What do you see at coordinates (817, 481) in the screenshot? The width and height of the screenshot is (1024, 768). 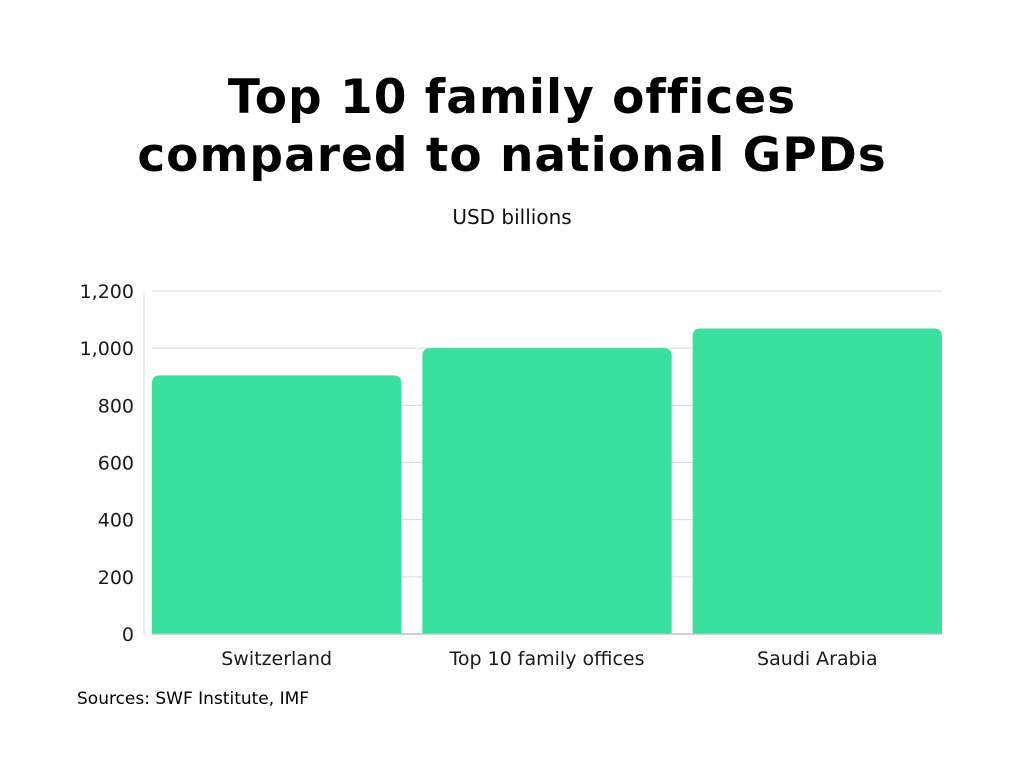 I see `bar-saudi-arabia` at bounding box center [817, 481].